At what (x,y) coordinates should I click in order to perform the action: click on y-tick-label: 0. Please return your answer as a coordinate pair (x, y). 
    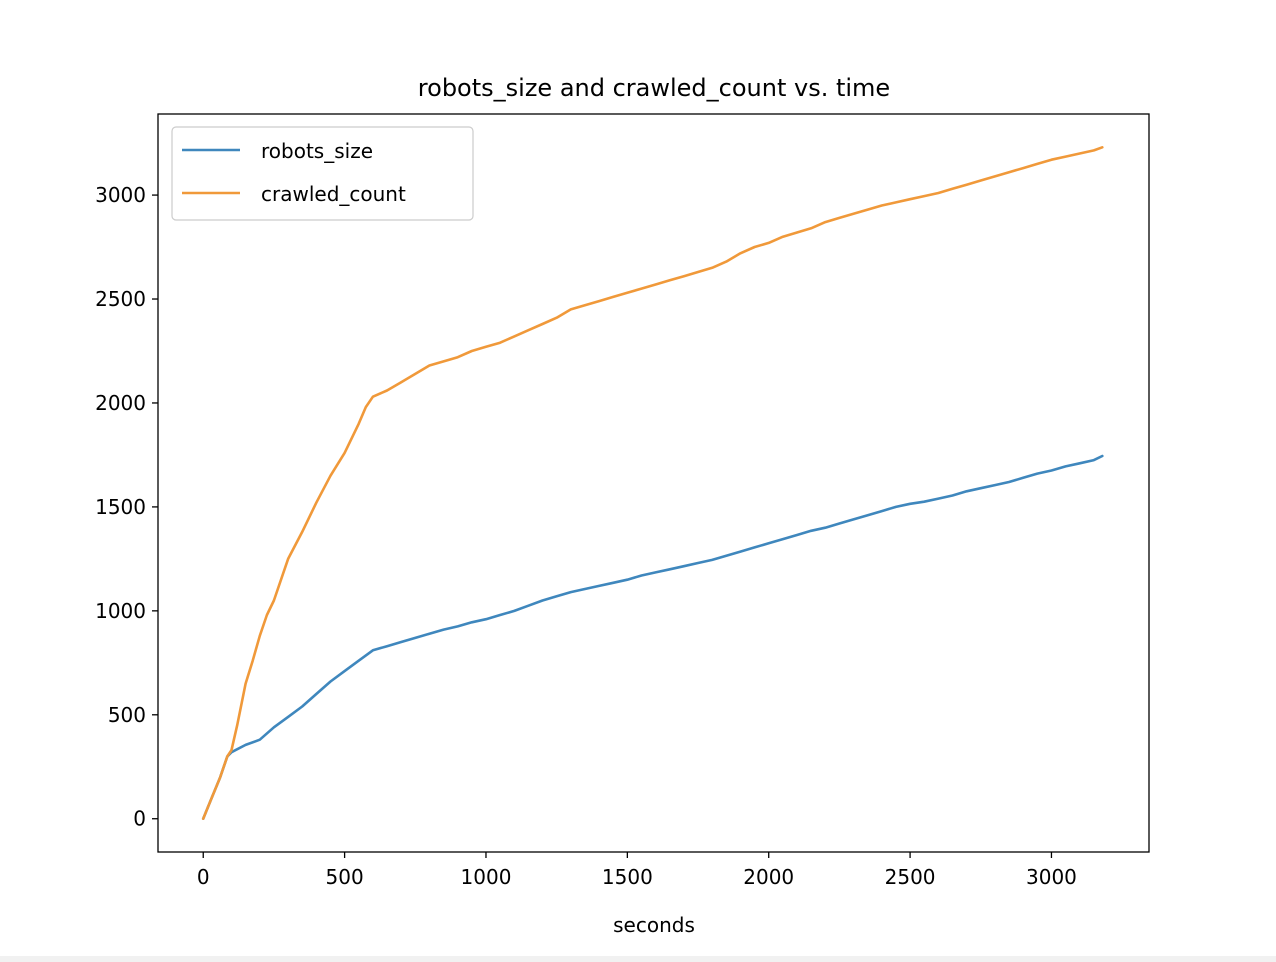
    Looking at the image, I should click on (139, 819).